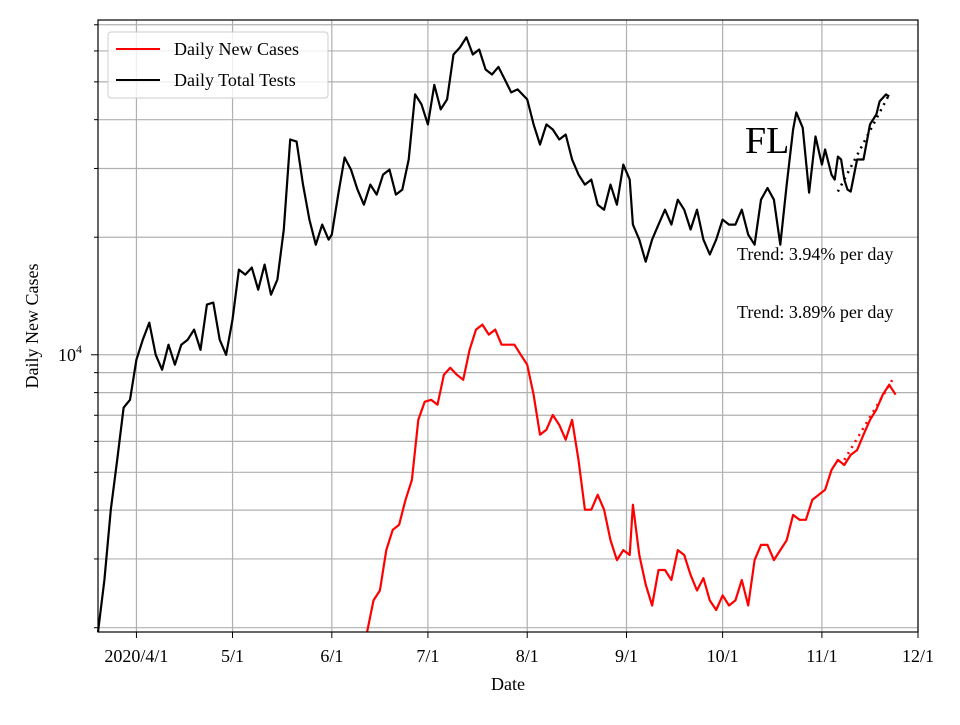 Image resolution: width=960 pixels, height=725 pixels. Describe the element at coordinates (626, 656) in the screenshot. I see `x-tick-label: 9/1` at that location.